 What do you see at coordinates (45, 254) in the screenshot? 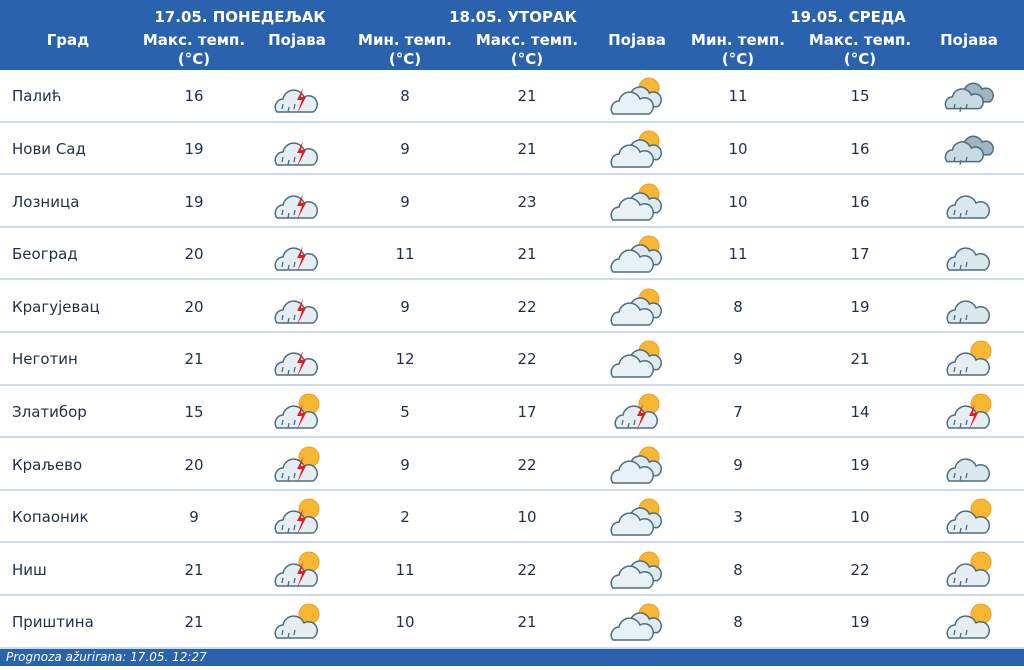
I see `city-name: Београд` at bounding box center [45, 254].